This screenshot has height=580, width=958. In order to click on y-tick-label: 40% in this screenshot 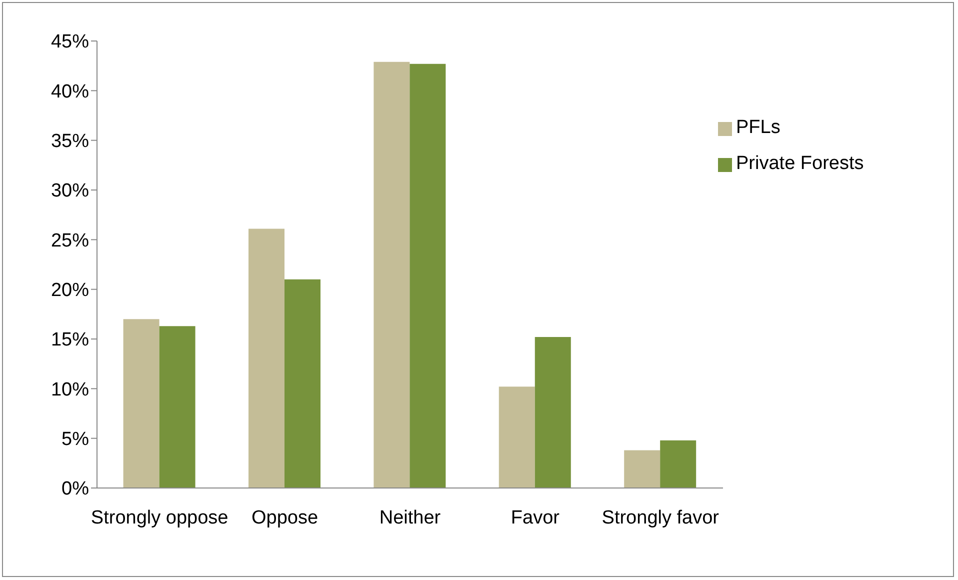, I will do `click(70, 91)`.